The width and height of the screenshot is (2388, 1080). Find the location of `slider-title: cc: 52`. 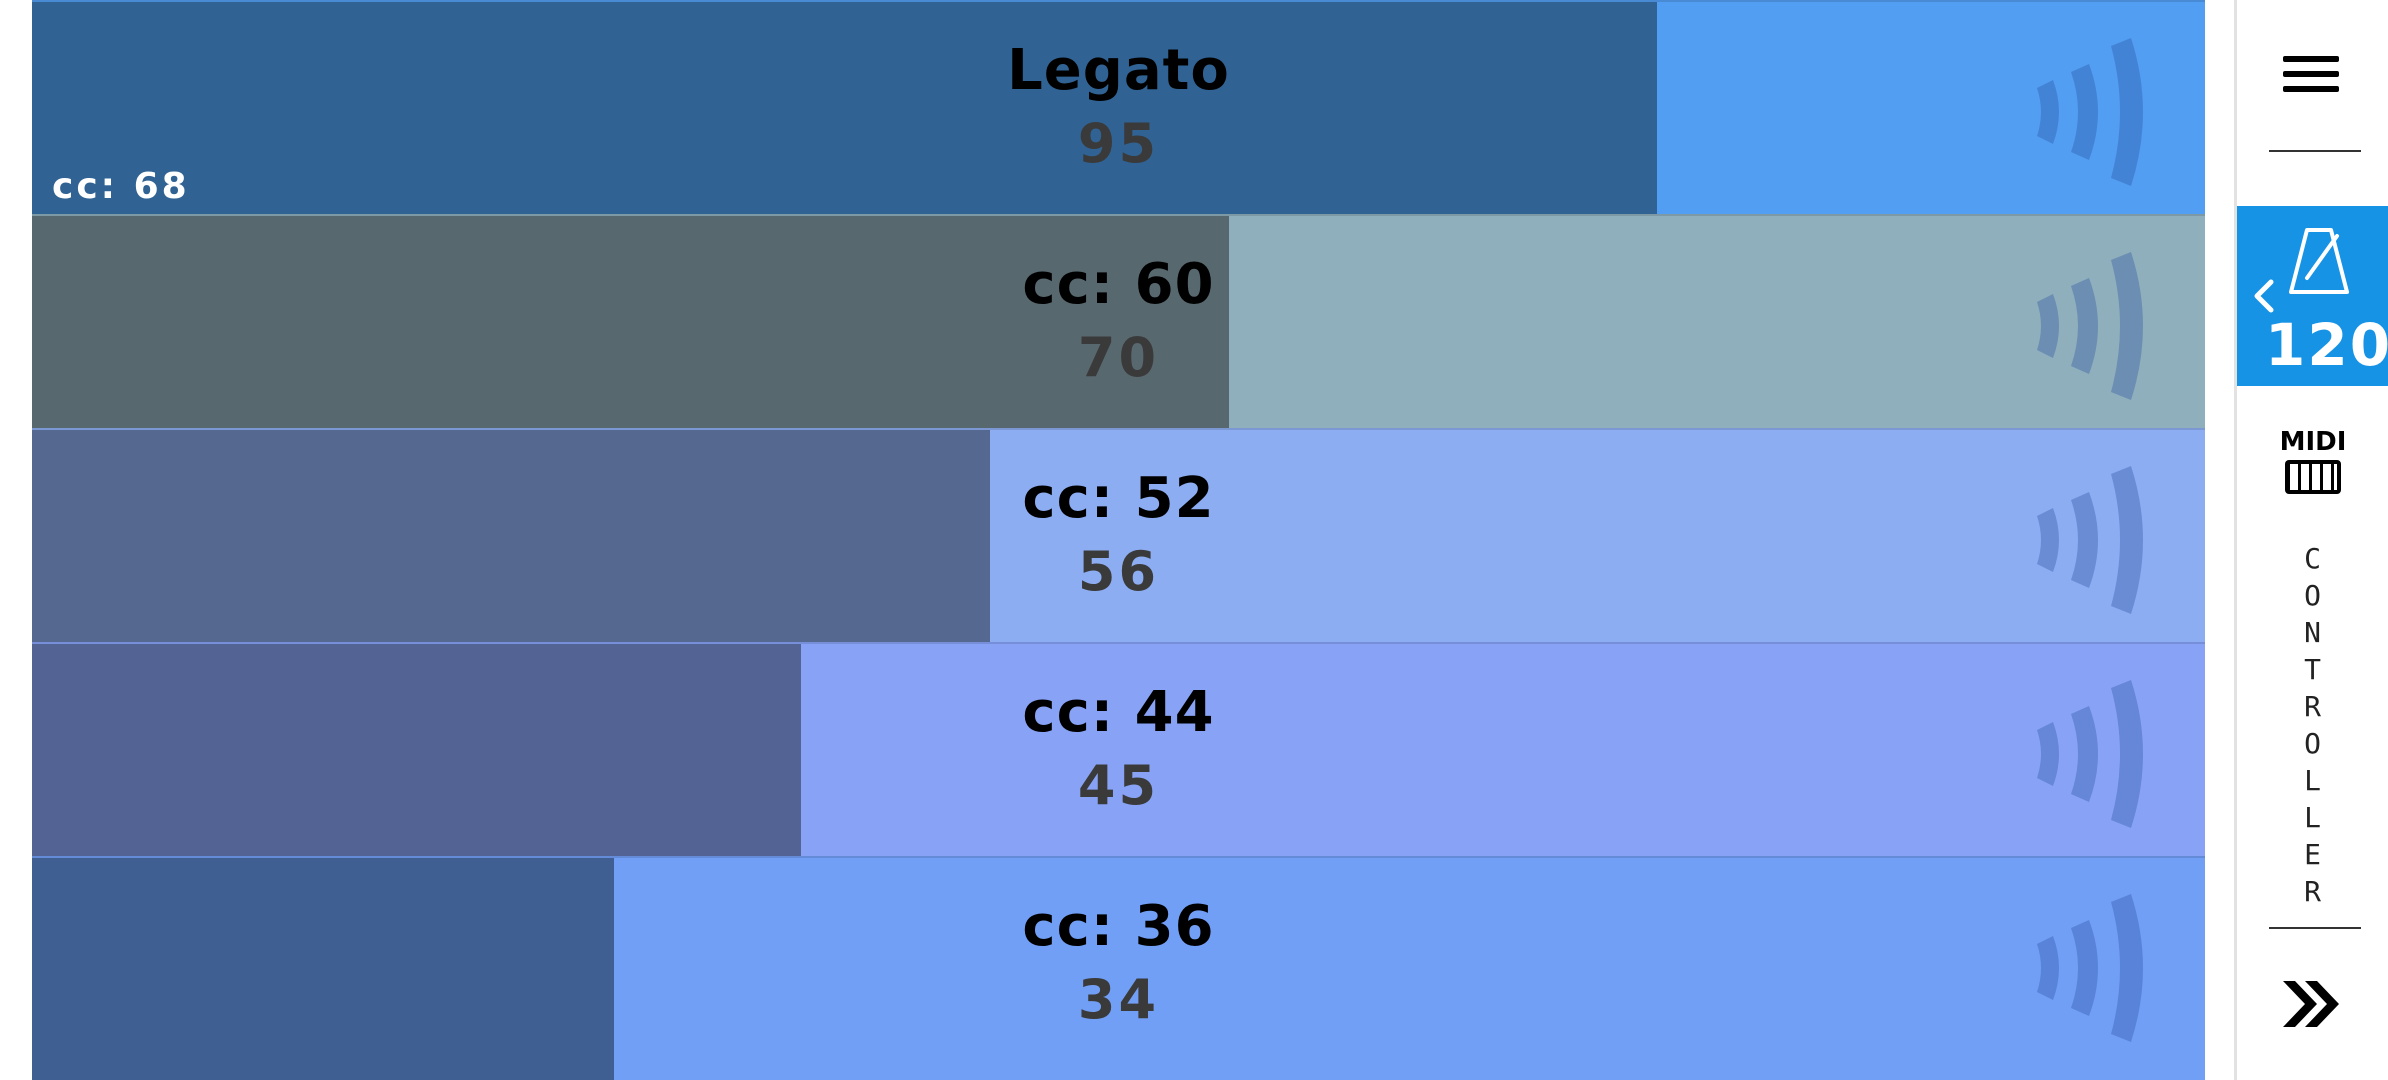

slider-title: cc: 52 is located at coordinates (1118, 498).